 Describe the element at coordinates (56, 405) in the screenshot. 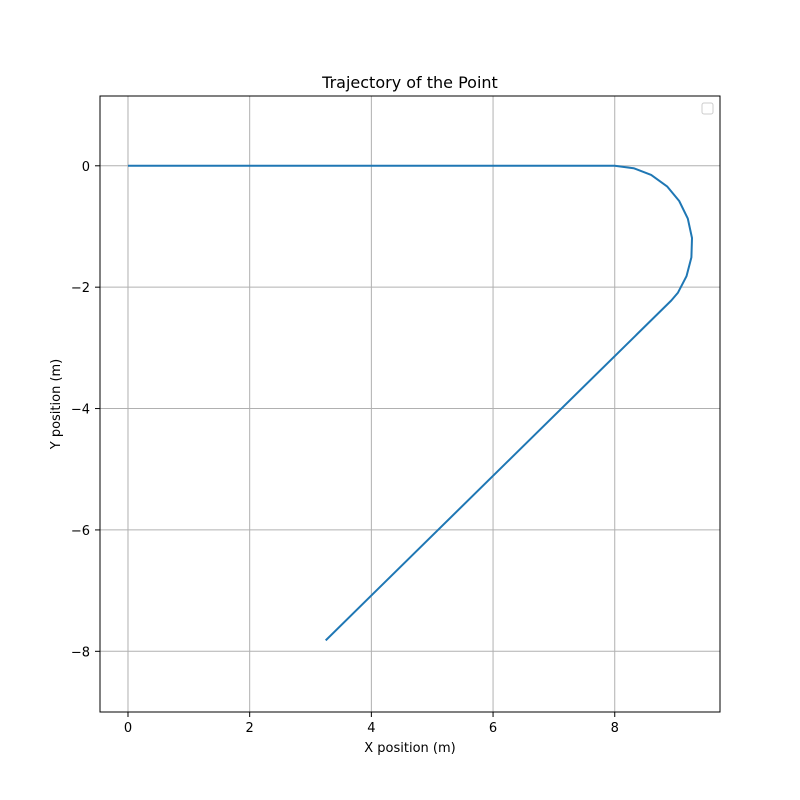

I see `y-axis-label: Y position (m)` at that location.